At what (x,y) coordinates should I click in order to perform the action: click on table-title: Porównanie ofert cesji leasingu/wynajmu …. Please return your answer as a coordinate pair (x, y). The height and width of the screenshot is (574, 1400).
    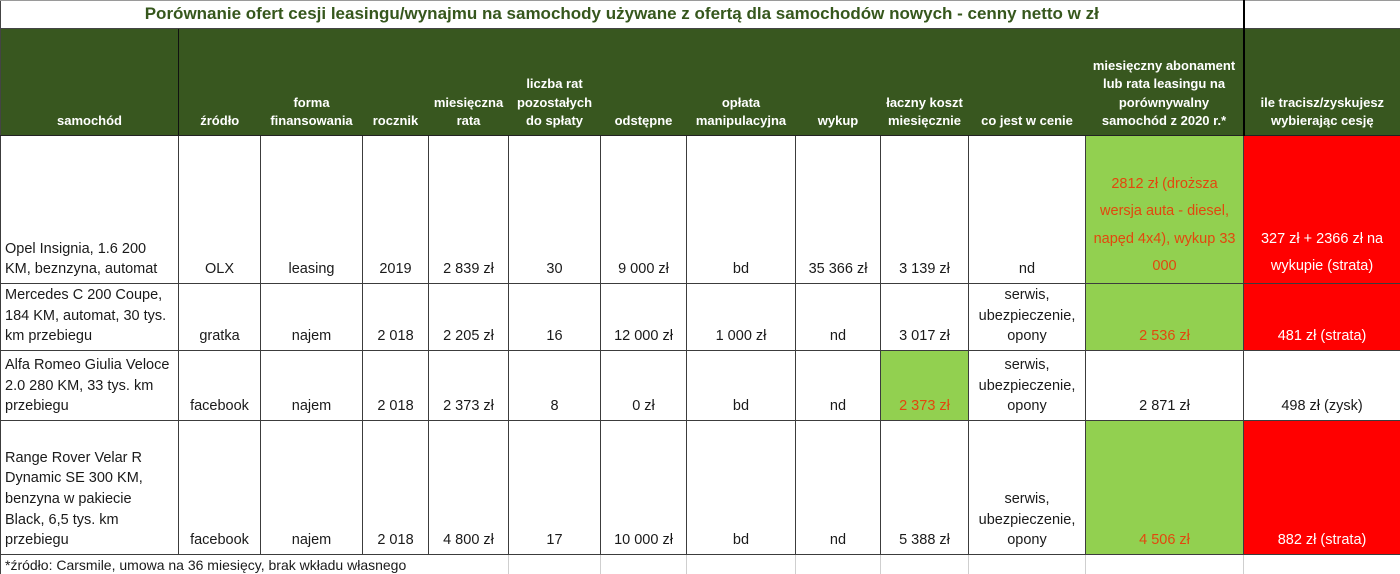
    Looking at the image, I should click on (622, 14).